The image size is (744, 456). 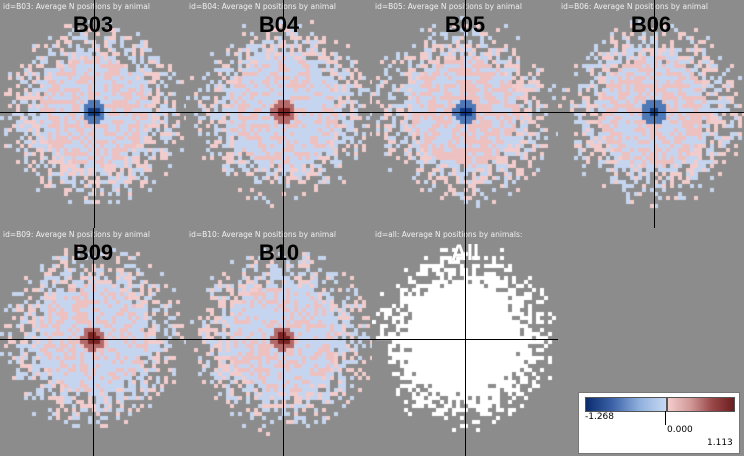 I want to click on legend-mid-label: 0.000, so click(x=680, y=430).